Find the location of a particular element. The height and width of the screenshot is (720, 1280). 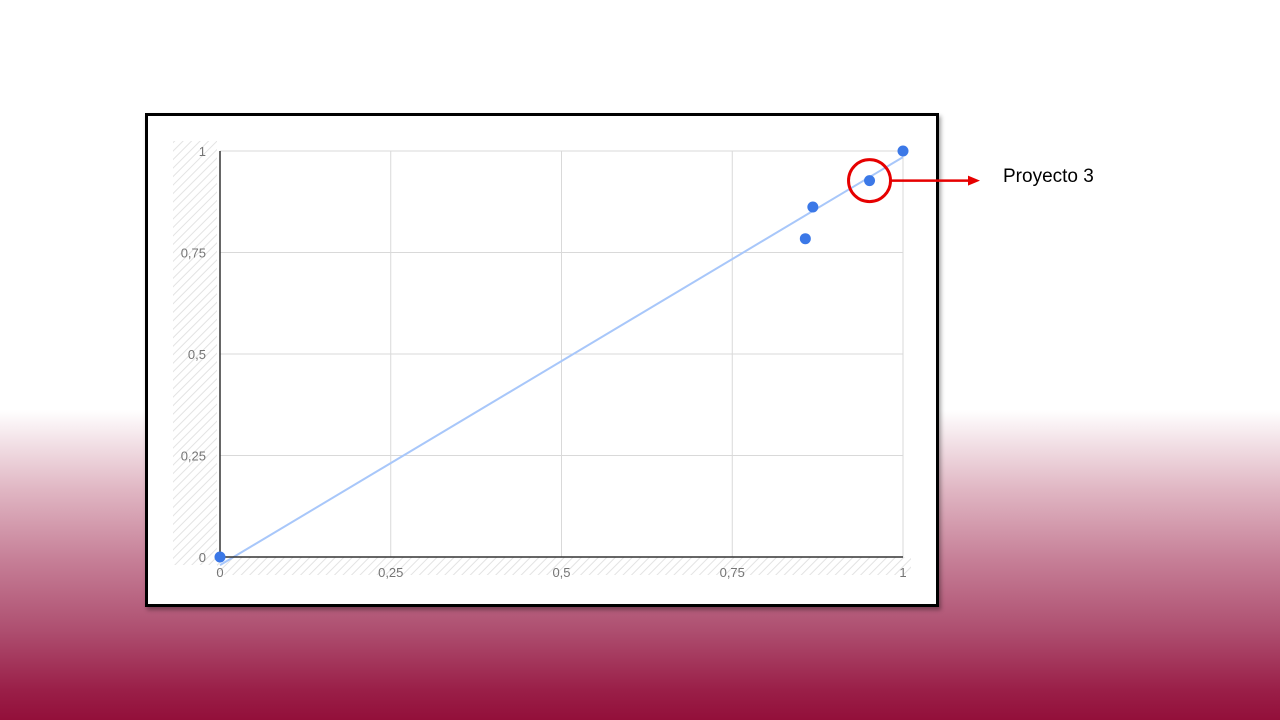

x-tick-label: 1 is located at coordinates (902, 572).